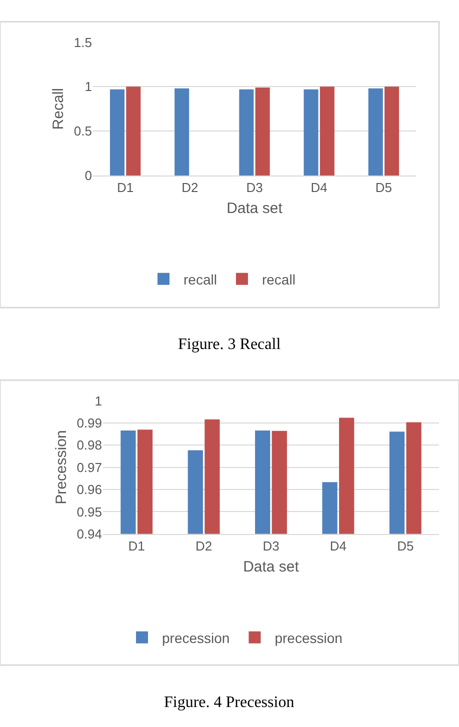  I want to click on y-tick-label: 0, so click(88, 175).